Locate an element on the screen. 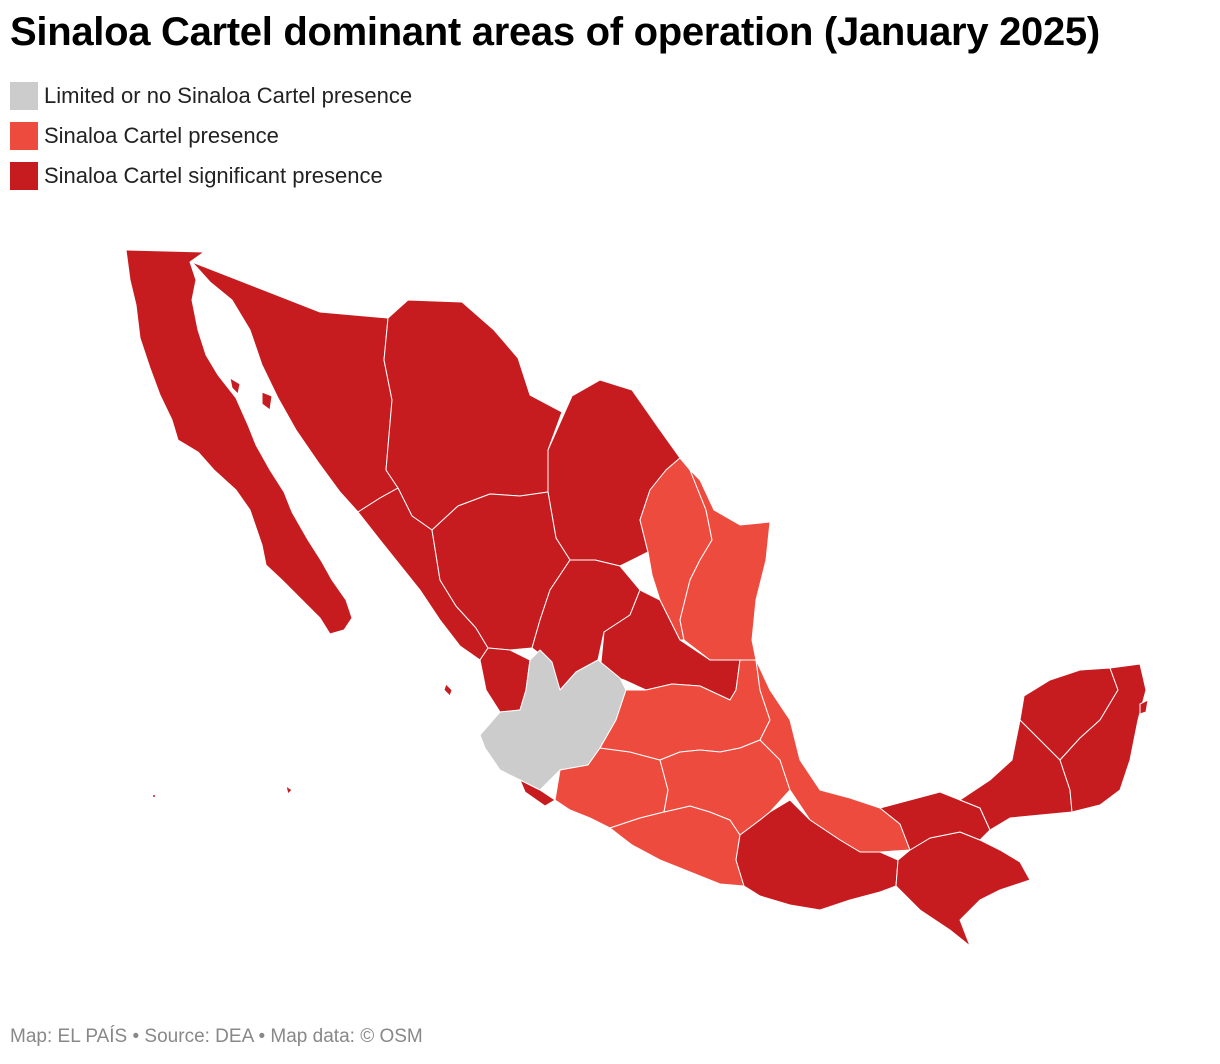 This screenshot has height=1064, width=1220. region-tabasco is located at coordinates (935, 821).